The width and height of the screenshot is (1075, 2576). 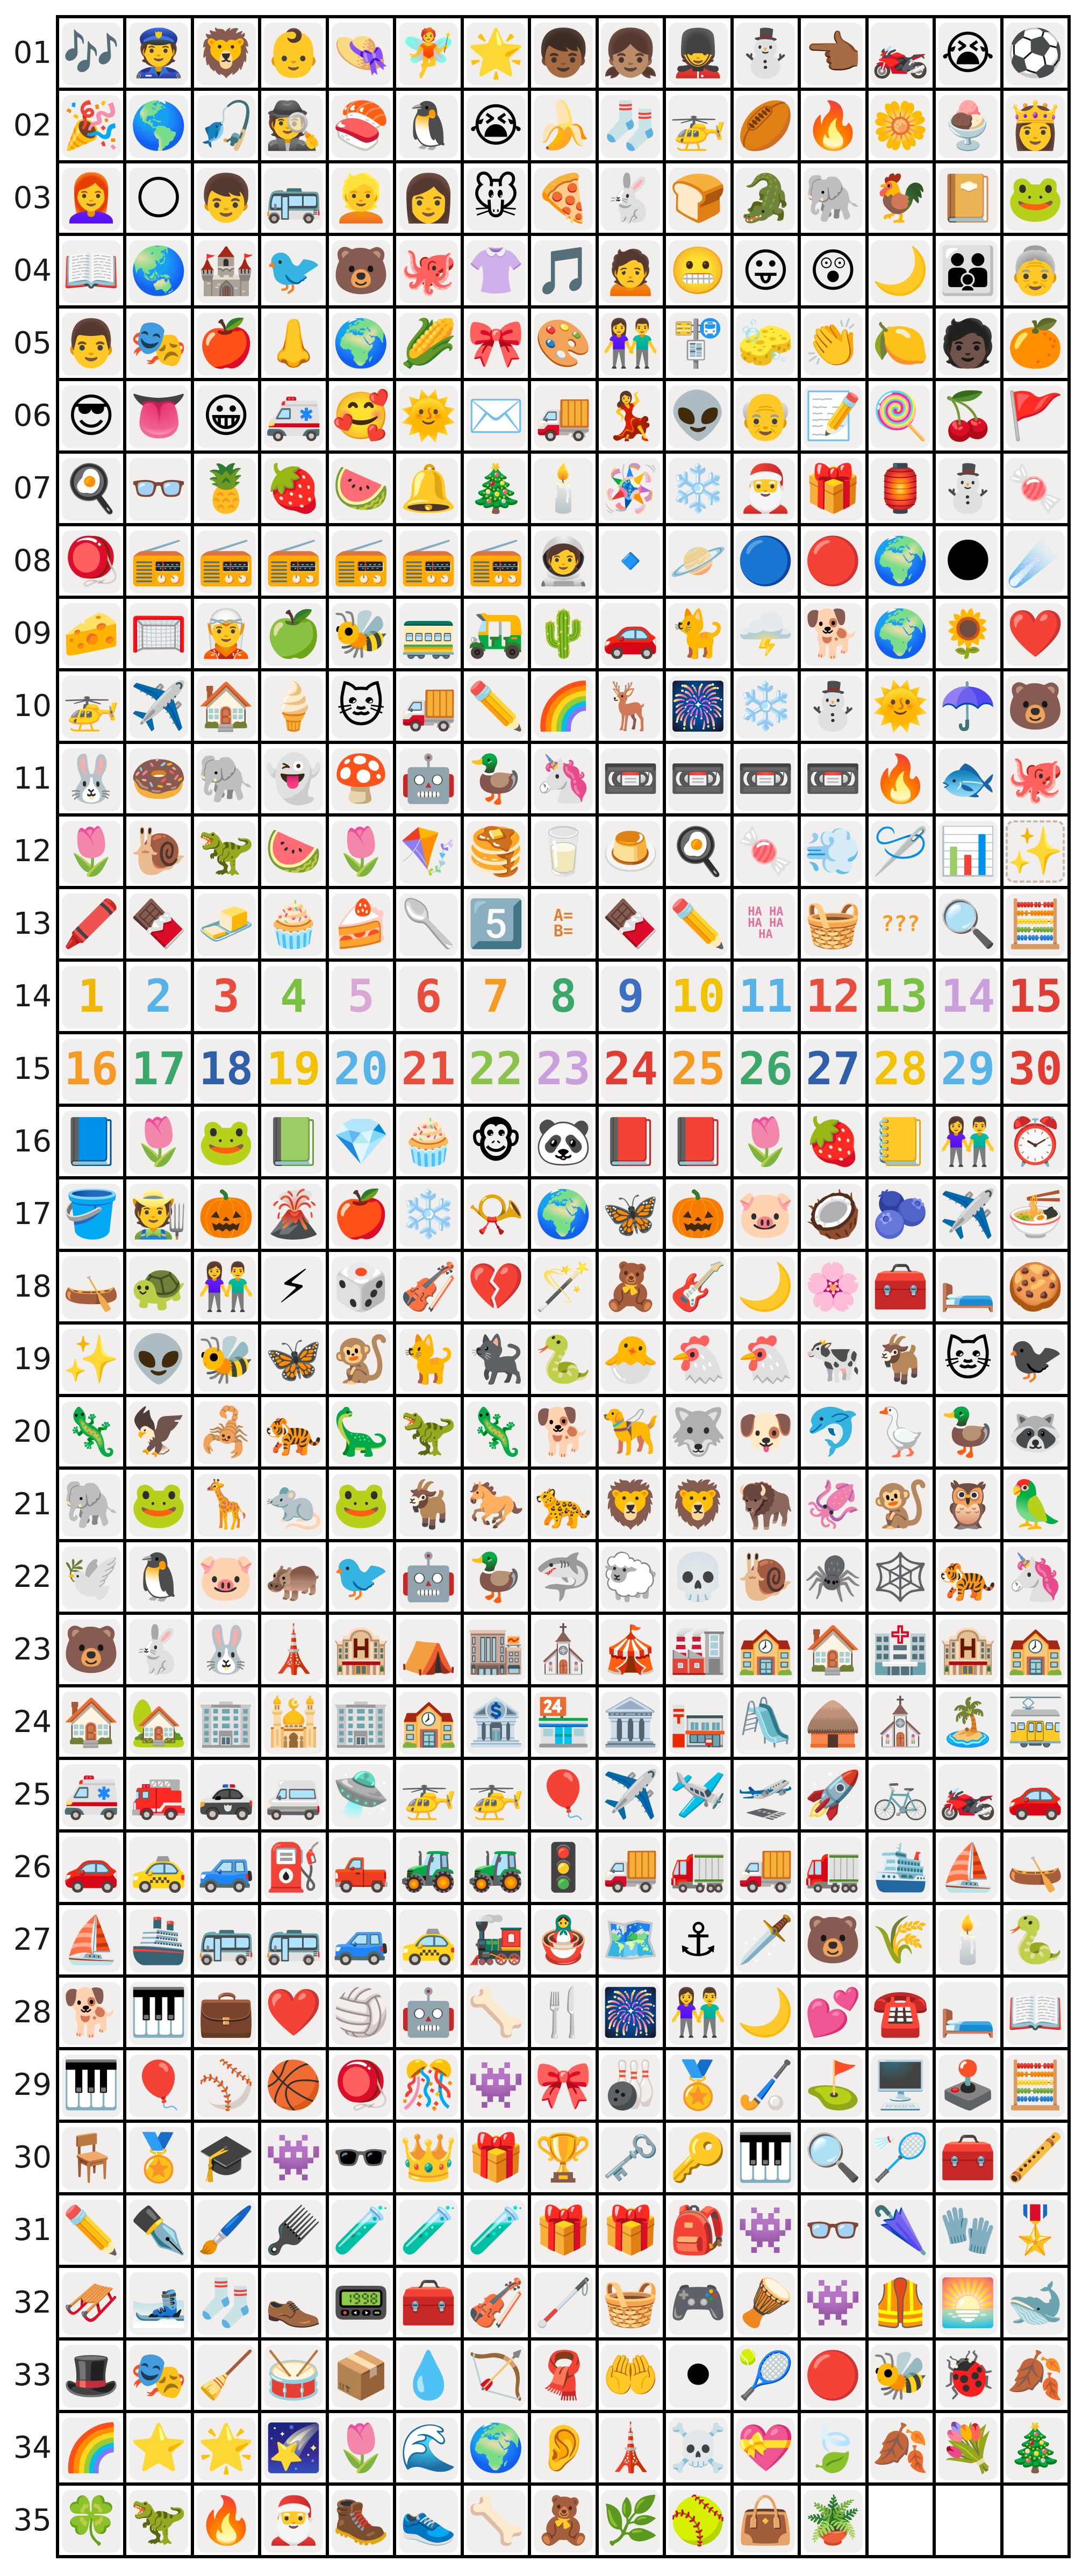 What do you see at coordinates (360, 2520) in the screenshot?
I see `hiking-boot: 🥾` at bounding box center [360, 2520].